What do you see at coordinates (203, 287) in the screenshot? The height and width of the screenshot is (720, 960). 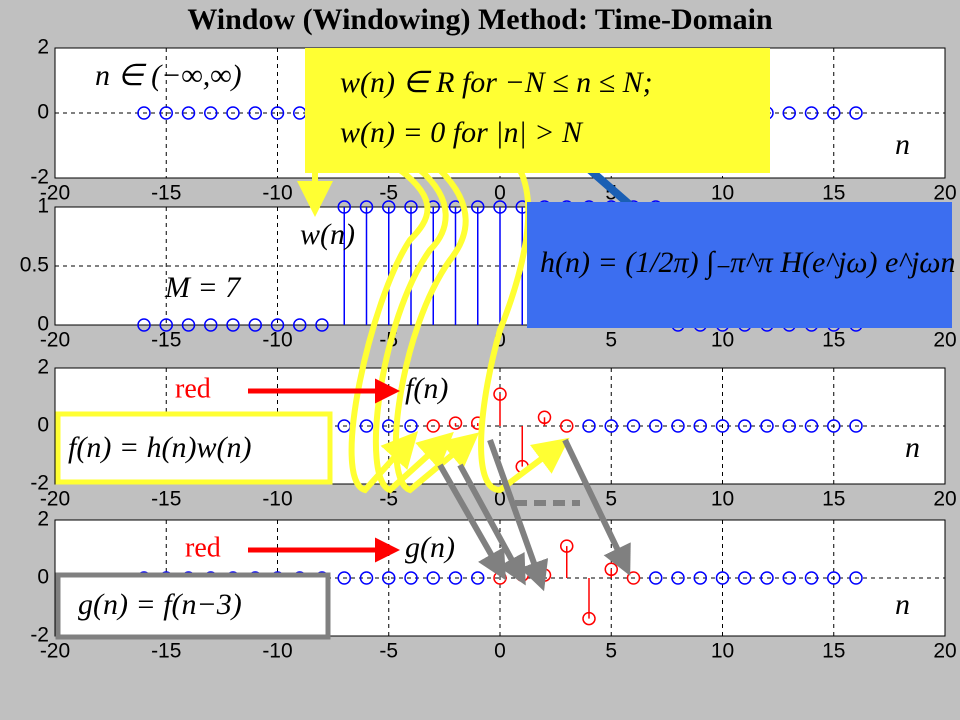 I see `formula: M = 7` at bounding box center [203, 287].